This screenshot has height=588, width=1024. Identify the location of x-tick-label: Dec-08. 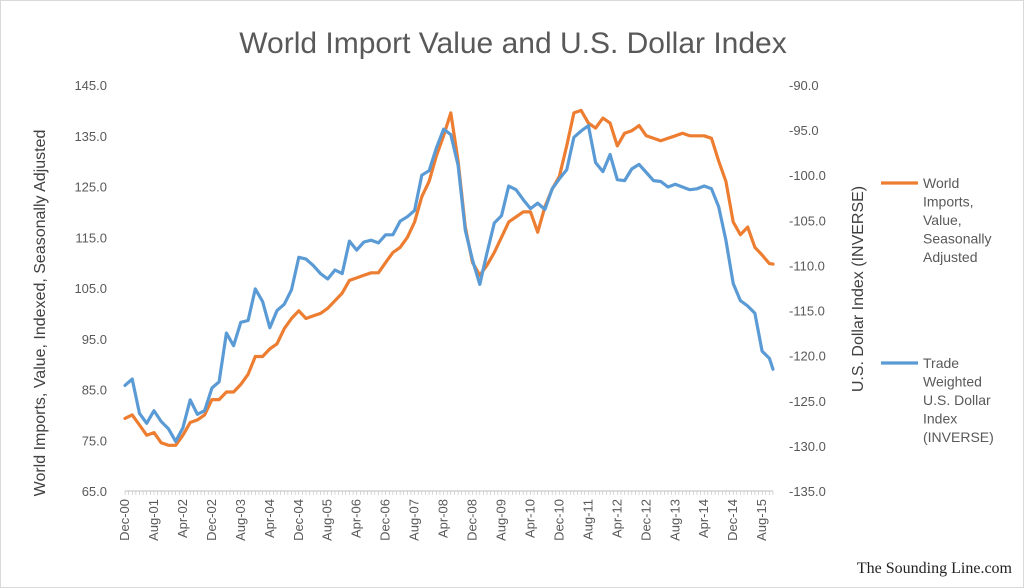
(472, 520).